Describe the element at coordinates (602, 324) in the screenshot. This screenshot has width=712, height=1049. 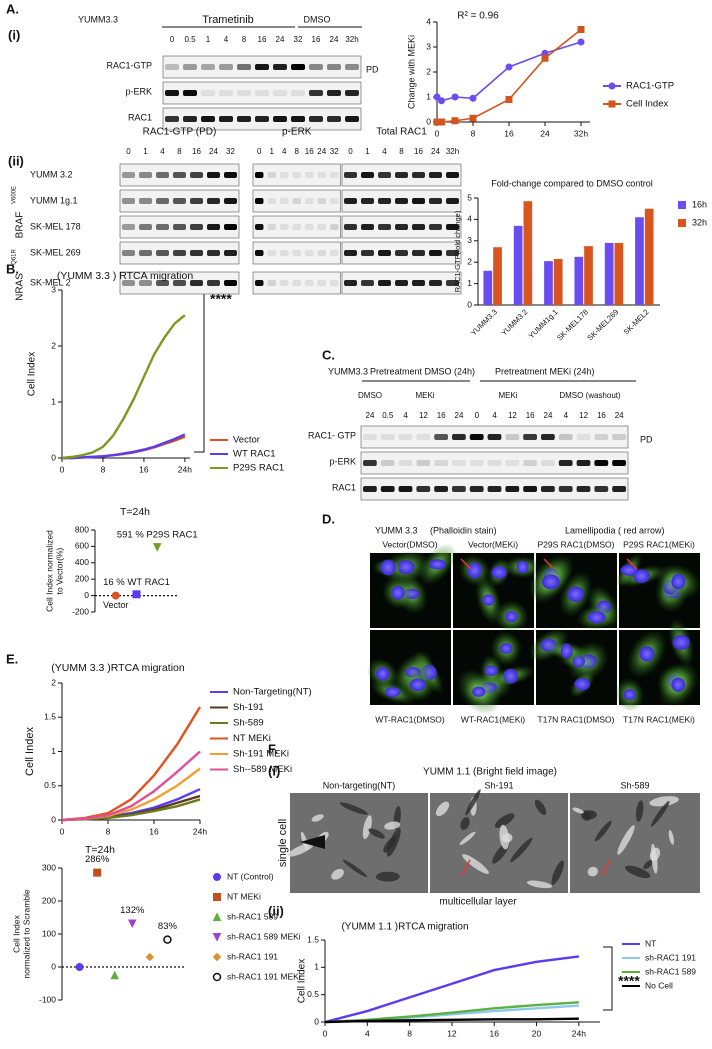
I see `x-tick-label: SK-MEL269` at that location.